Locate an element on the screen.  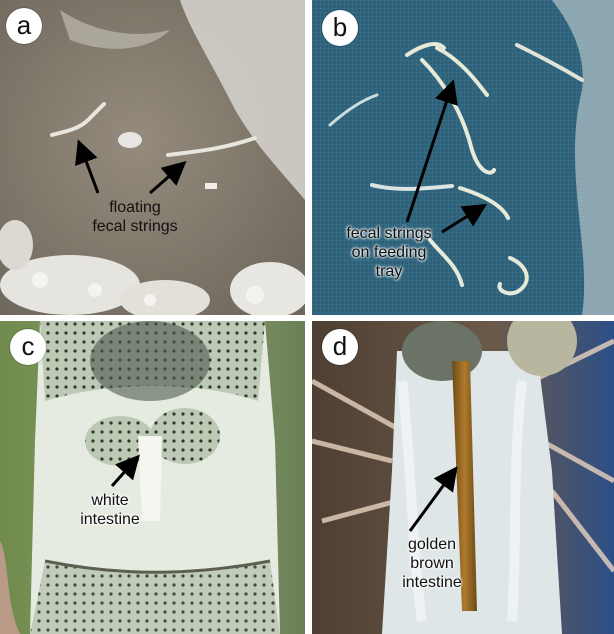
panel-b-caption: fecal strings on feeding tray is located at coordinates (389, 252).